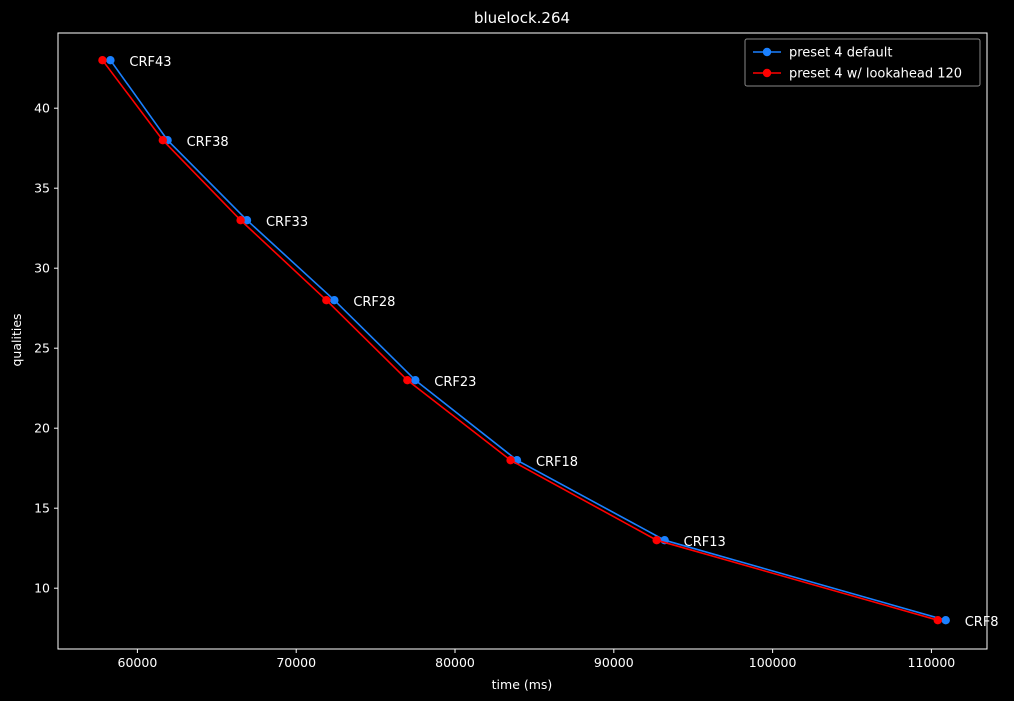  I want to click on y-tick-label: 20, so click(42, 428).